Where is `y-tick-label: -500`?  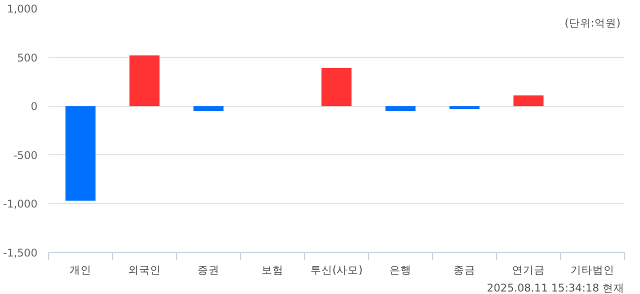
y-tick-label: -500 is located at coordinates (25, 155).